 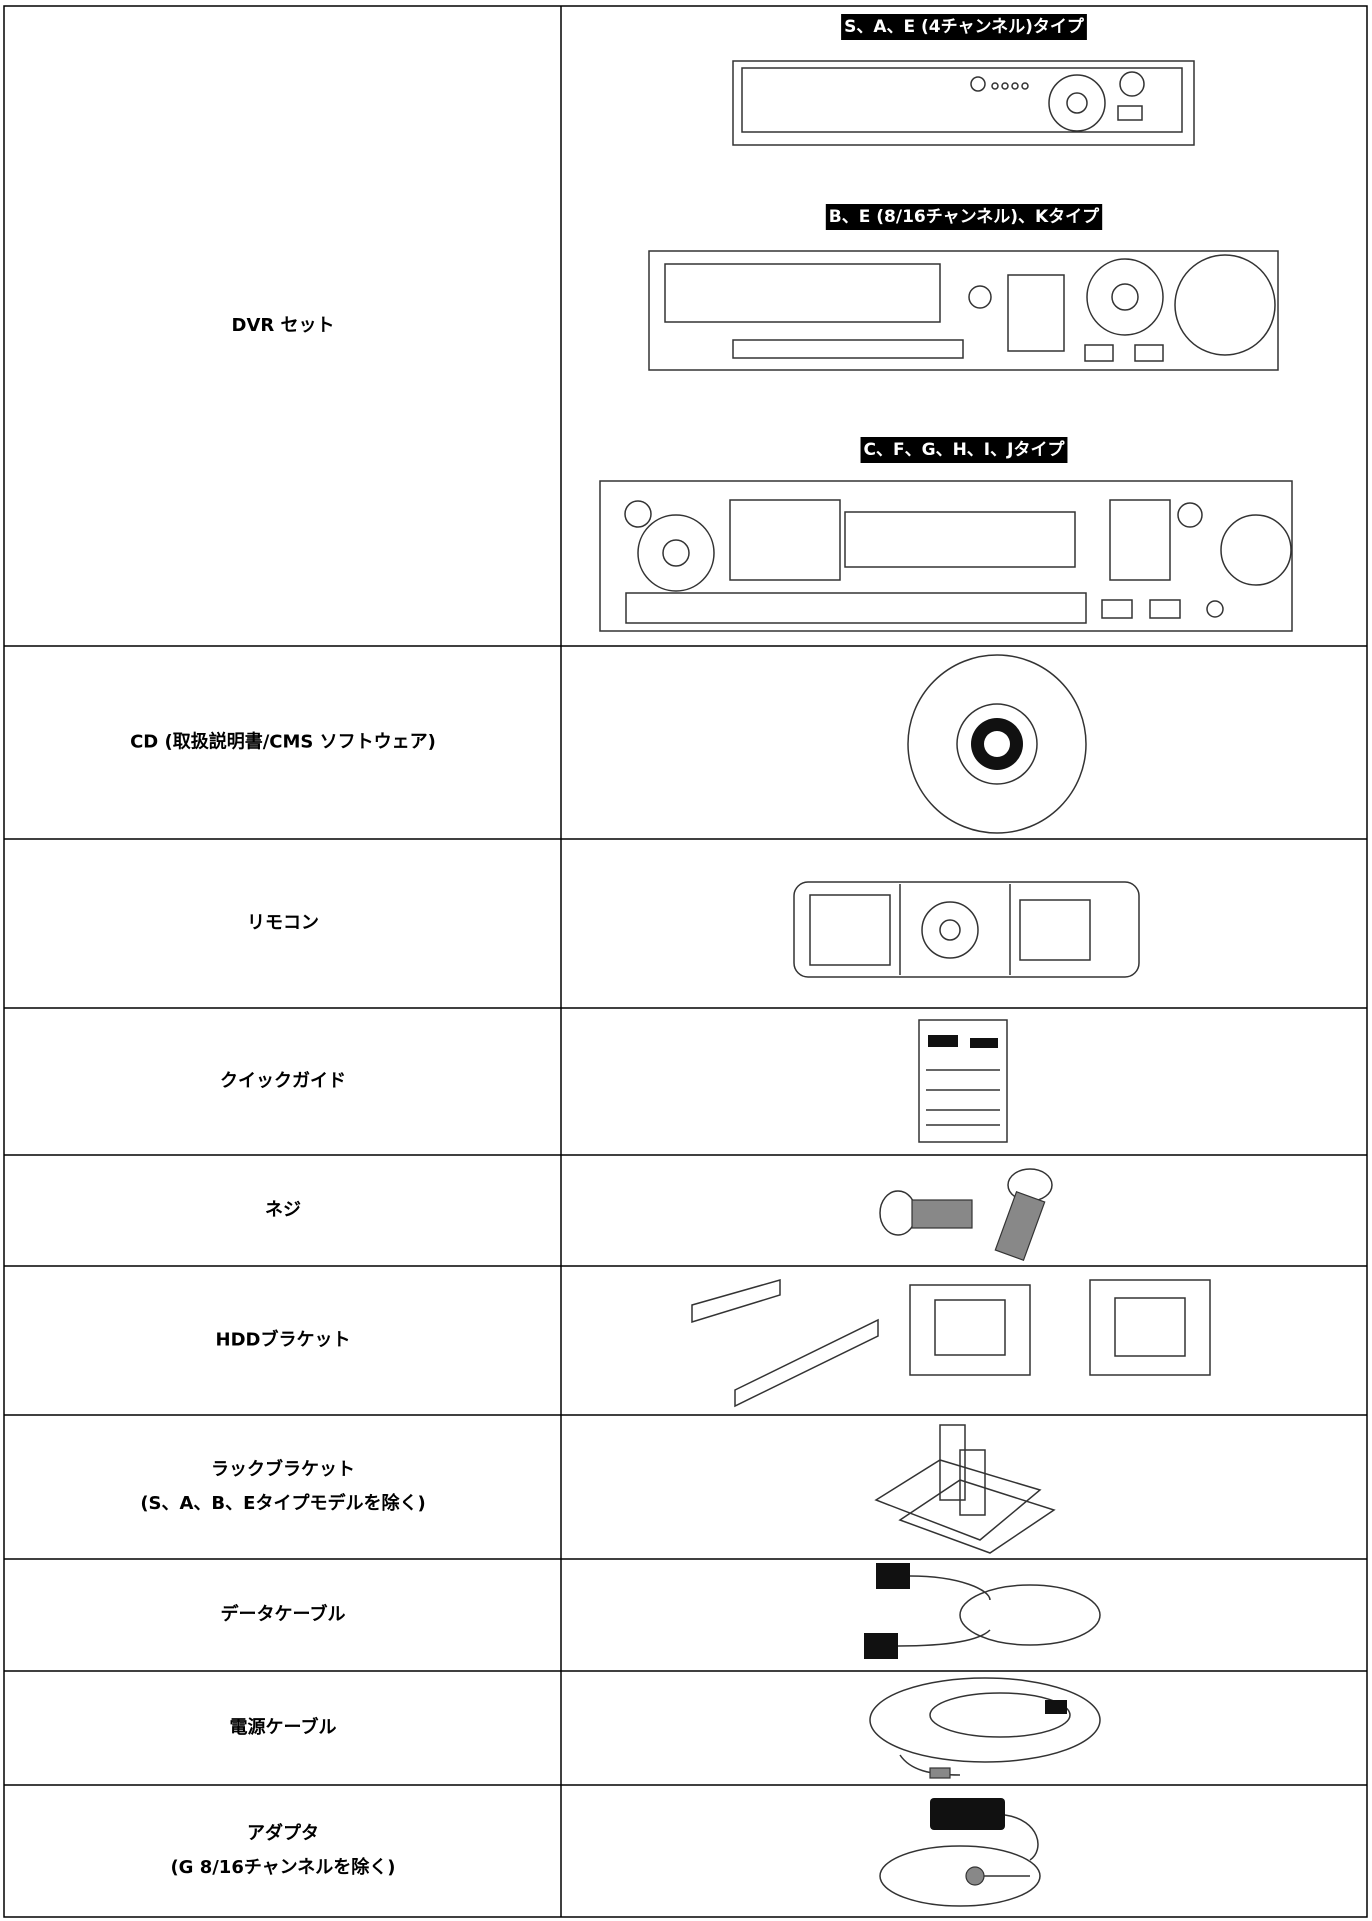 What do you see at coordinates (946, 556) in the screenshot?
I see `dvr-16ch-image` at bounding box center [946, 556].